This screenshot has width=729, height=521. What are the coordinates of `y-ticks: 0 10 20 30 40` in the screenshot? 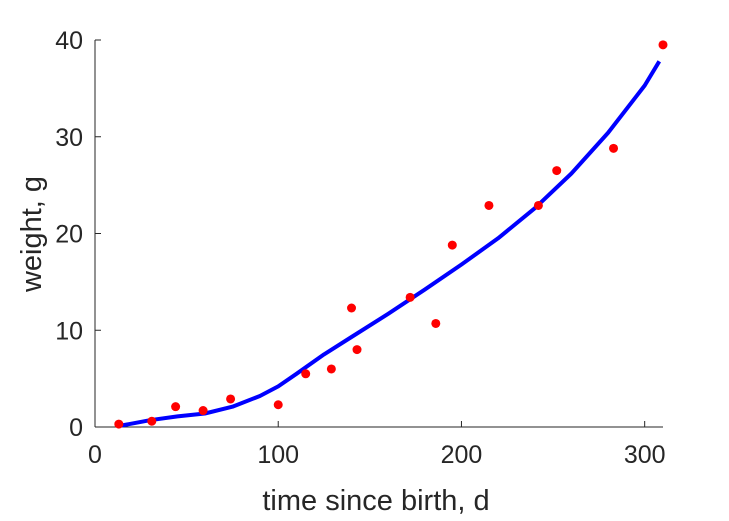 It's located at (78, 234).